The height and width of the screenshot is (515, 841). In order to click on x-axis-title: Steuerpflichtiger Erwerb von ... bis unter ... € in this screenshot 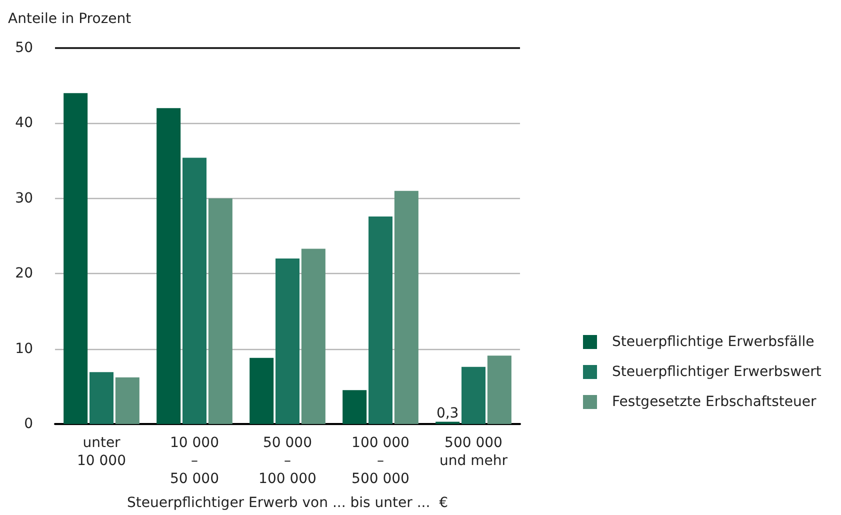, I will do `click(287, 503)`.